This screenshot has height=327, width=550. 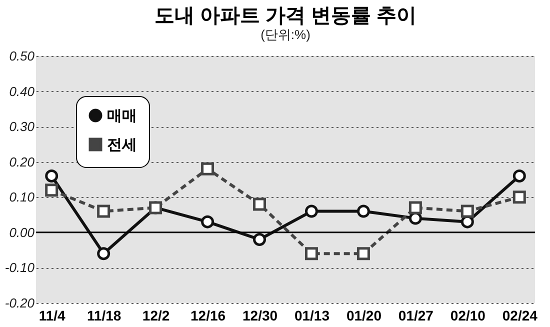 What do you see at coordinates (22, 56) in the screenshot?
I see `y-tick-label: 0.50` at bounding box center [22, 56].